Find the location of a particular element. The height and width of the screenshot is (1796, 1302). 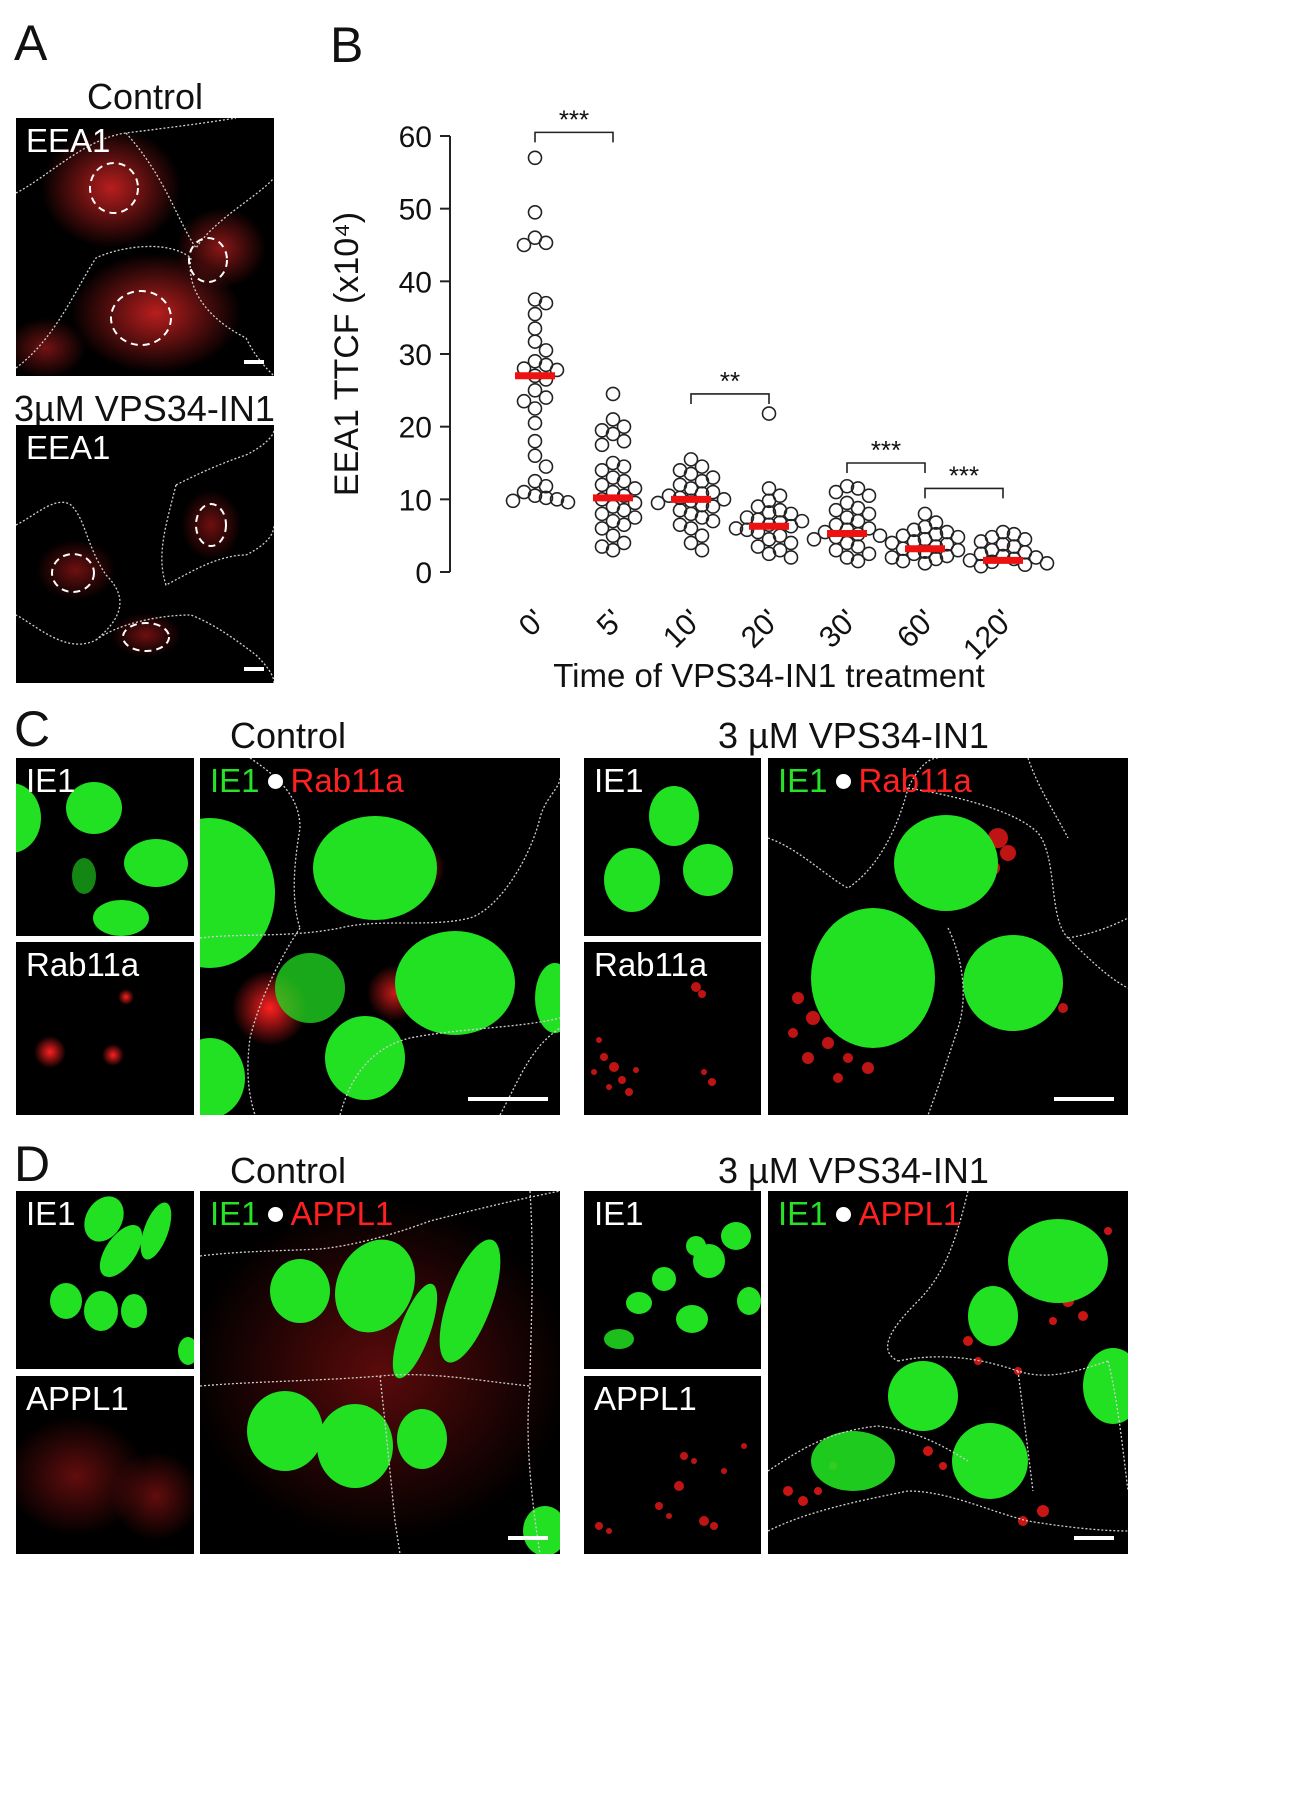

panel-c-treated-title: 3 µM VPS34-IN1 is located at coordinates (853, 735).